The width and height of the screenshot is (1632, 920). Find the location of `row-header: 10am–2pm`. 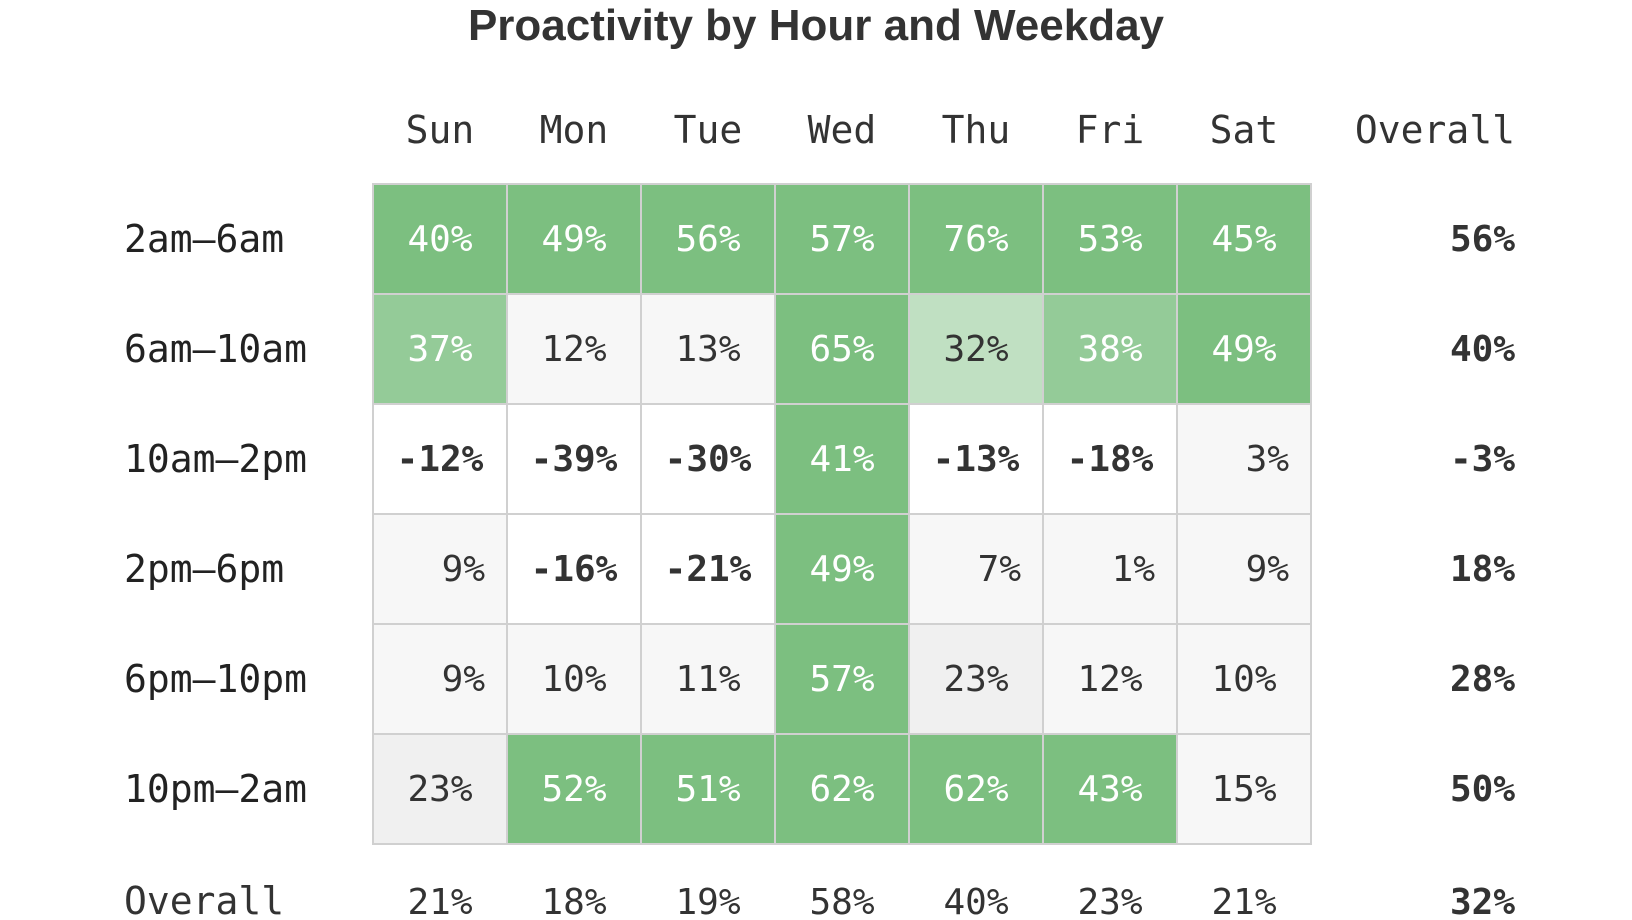

row-header: 10am–2pm is located at coordinates (215, 459).